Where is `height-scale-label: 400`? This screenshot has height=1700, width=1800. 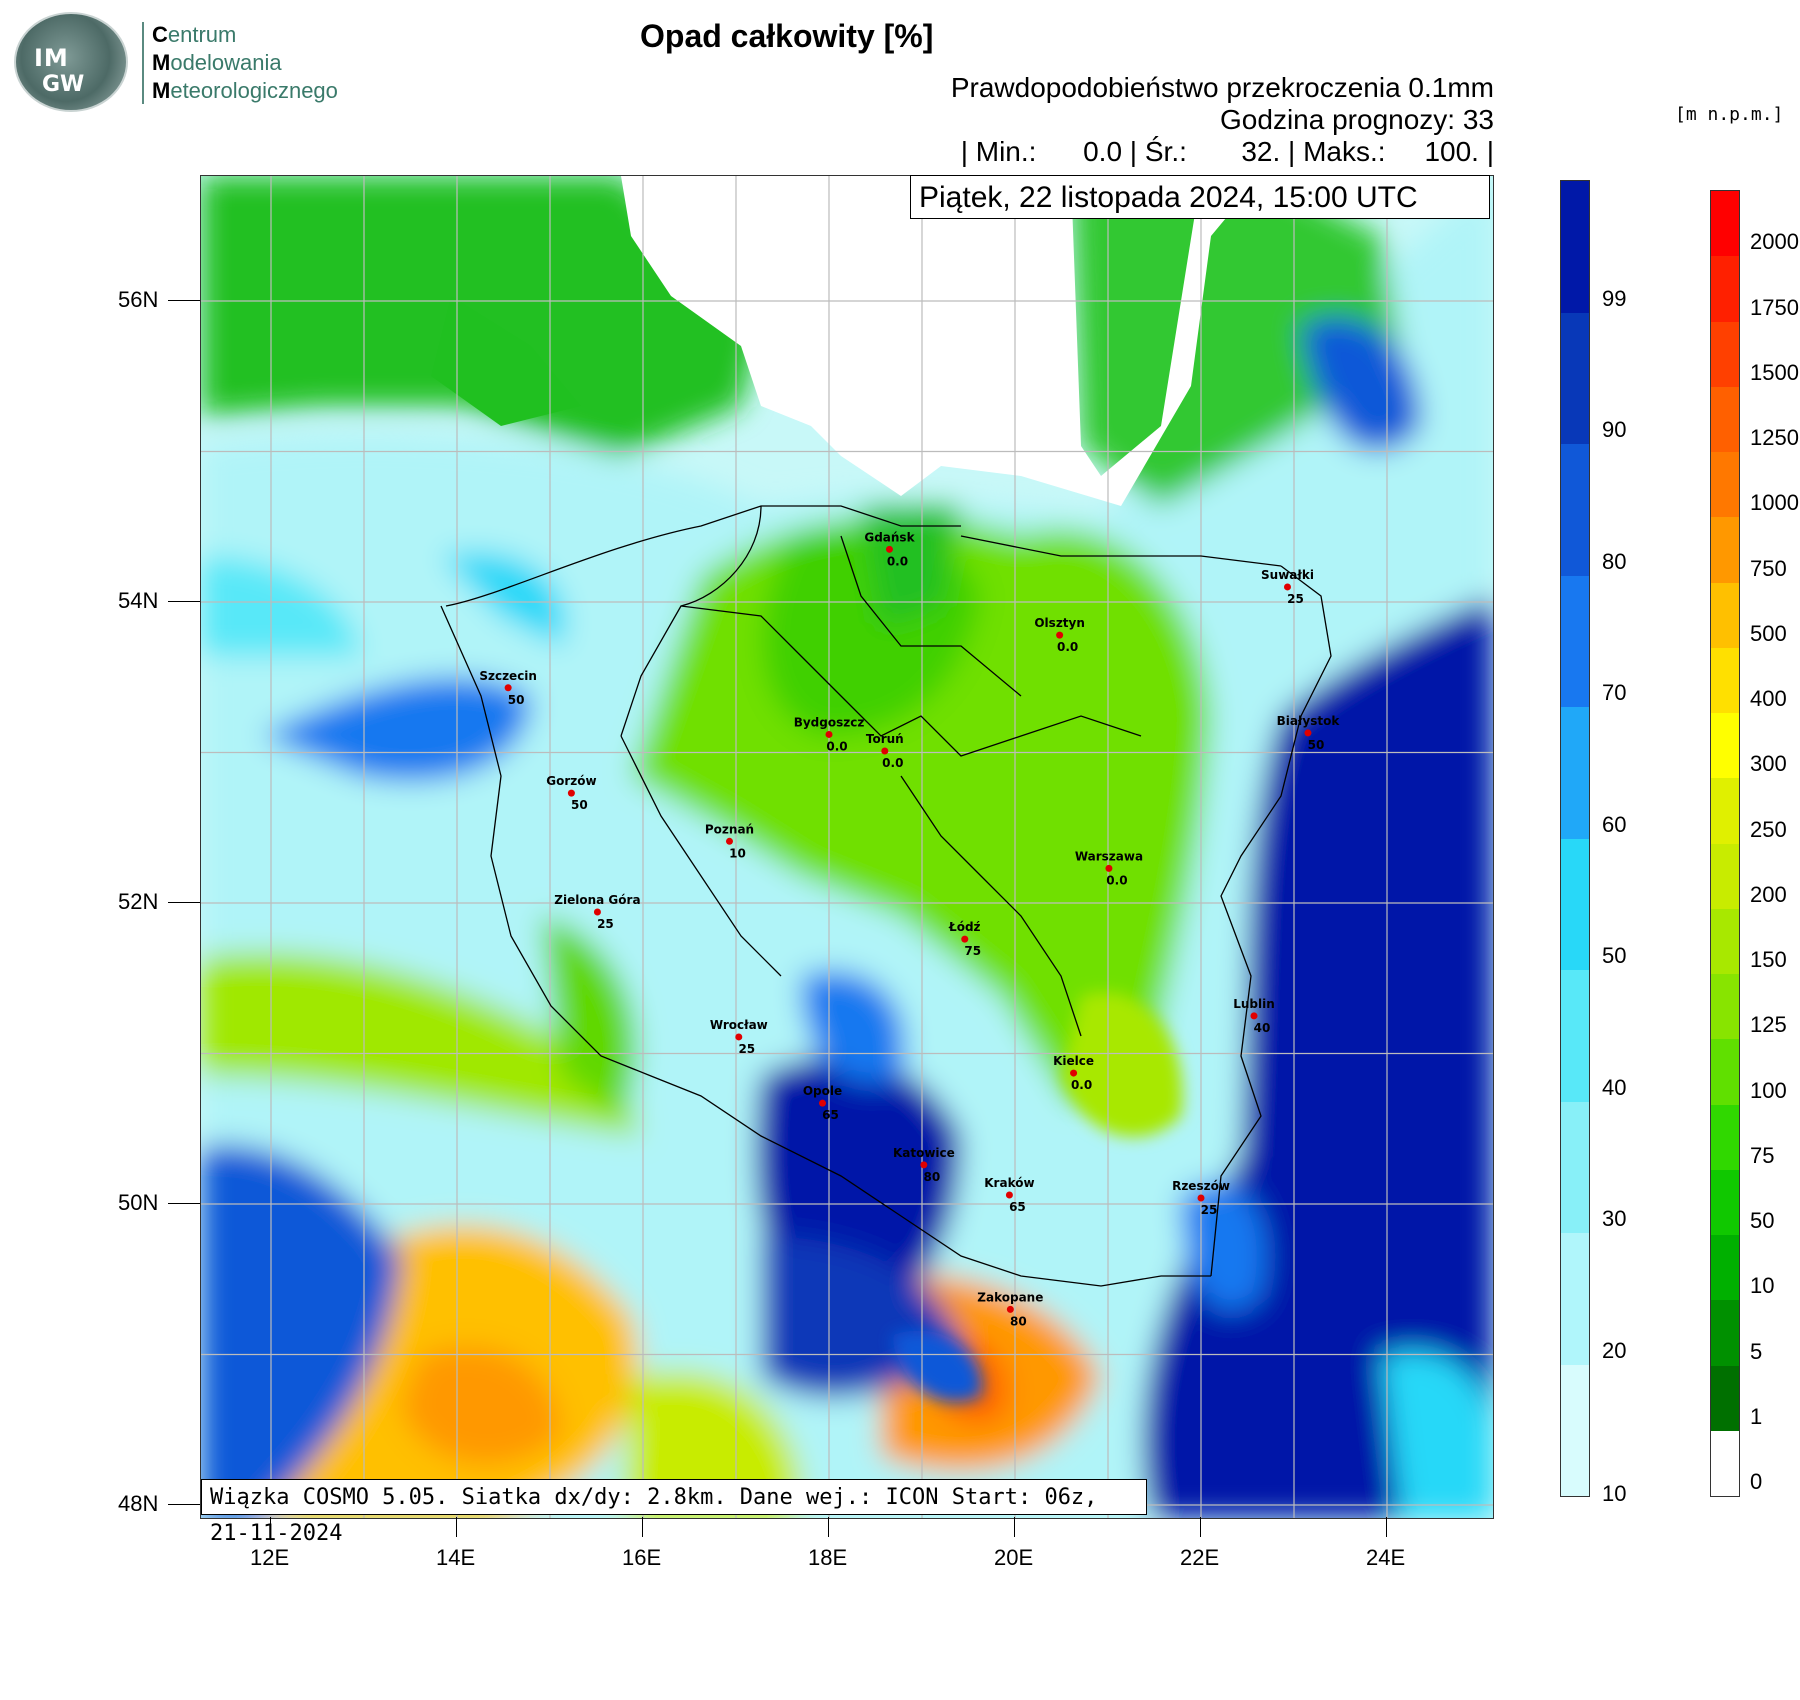
height-scale-label: 400 is located at coordinates (1768, 698).